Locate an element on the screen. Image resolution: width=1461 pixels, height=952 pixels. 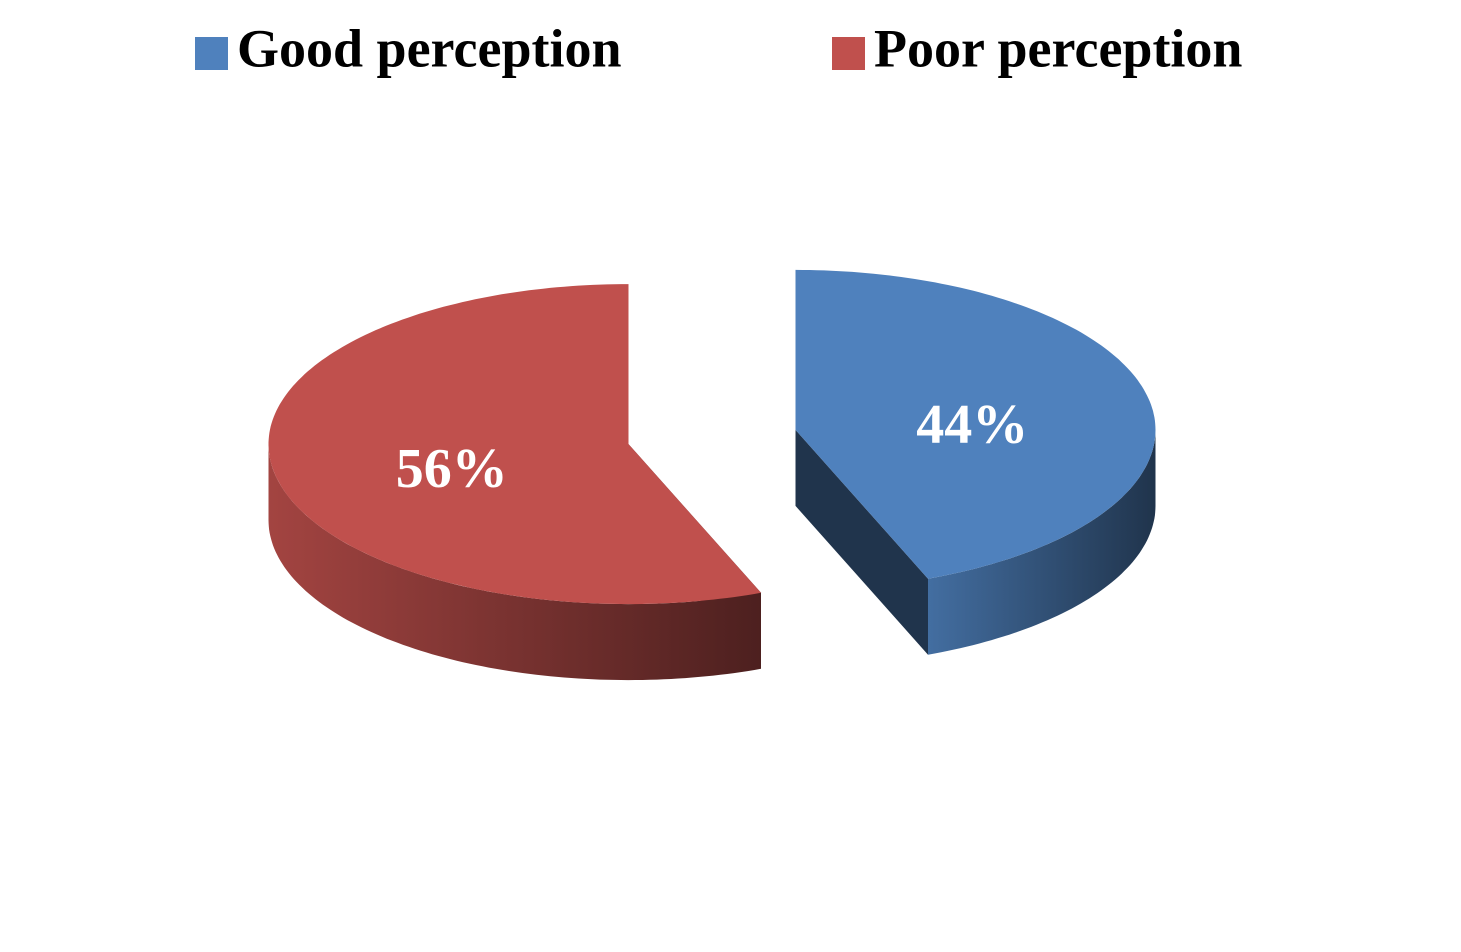
legend-label: Poor perception is located at coordinates (1058, 48).